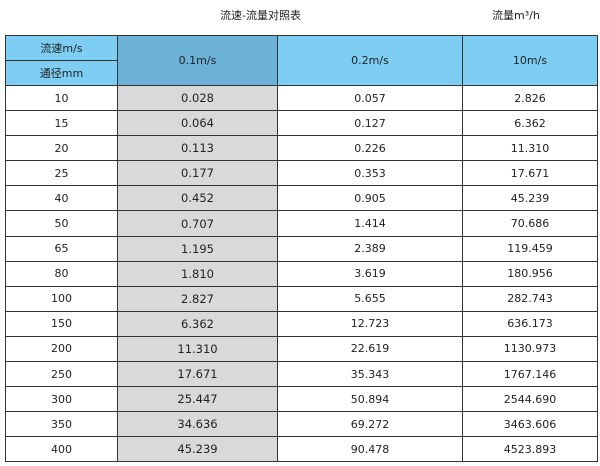  What do you see at coordinates (370, 374) in the screenshot?
I see `flow-cell: 35.343` at bounding box center [370, 374].